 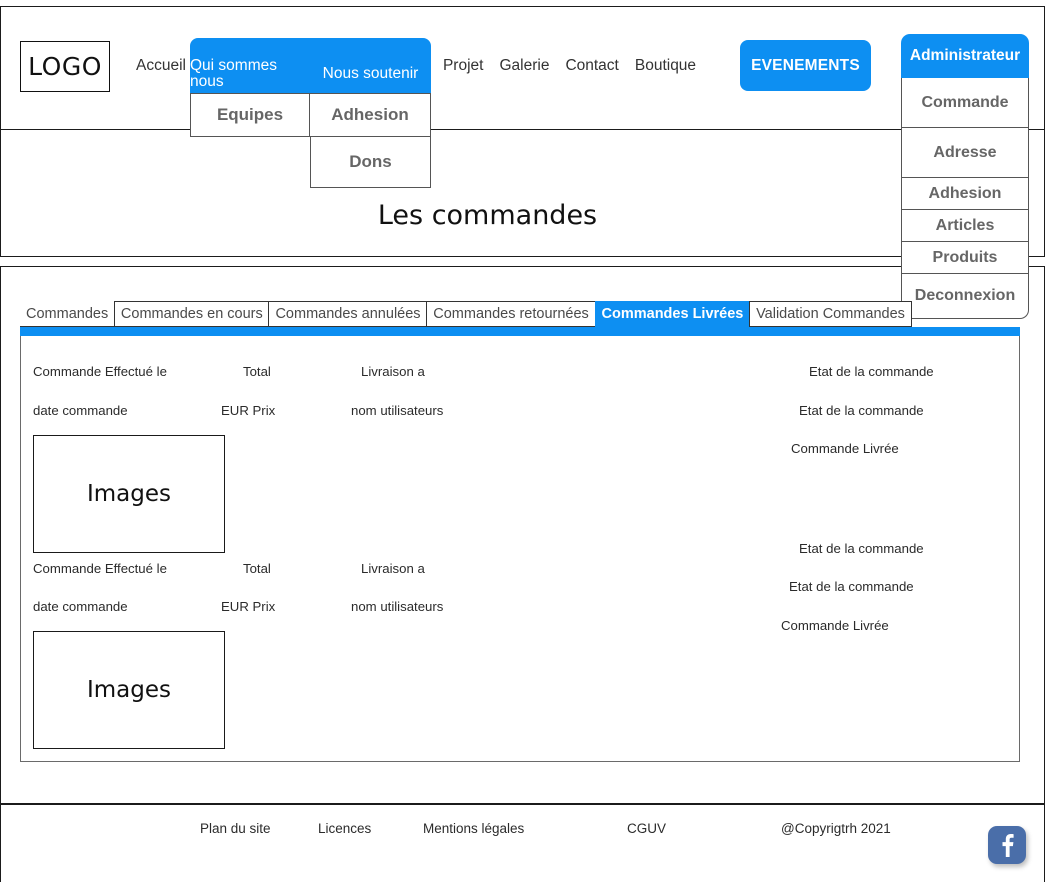 What do you see at coordinates (370, 162) in the screenshot?
I see `submenu-item-dons: Dons` at bounding box center [370, 162].